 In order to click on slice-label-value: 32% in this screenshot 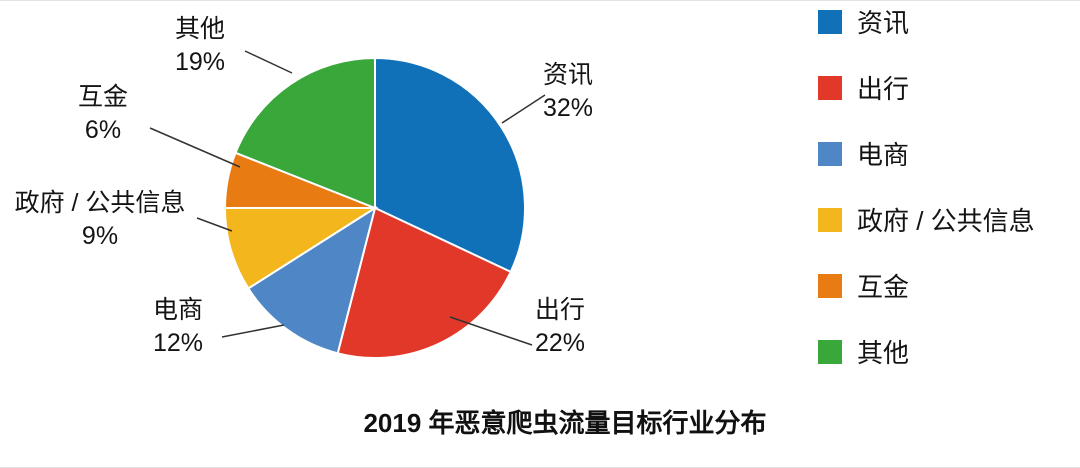, I will do `click(568, 108)`.